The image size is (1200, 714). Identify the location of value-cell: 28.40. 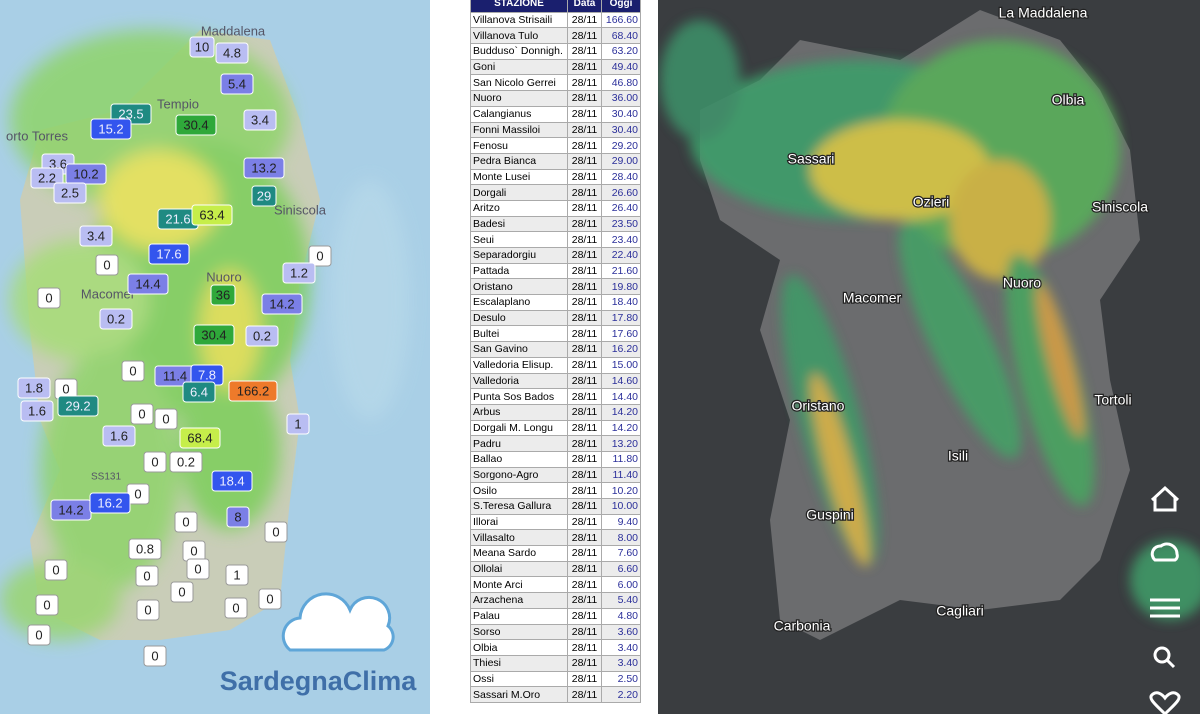
(621, 177).